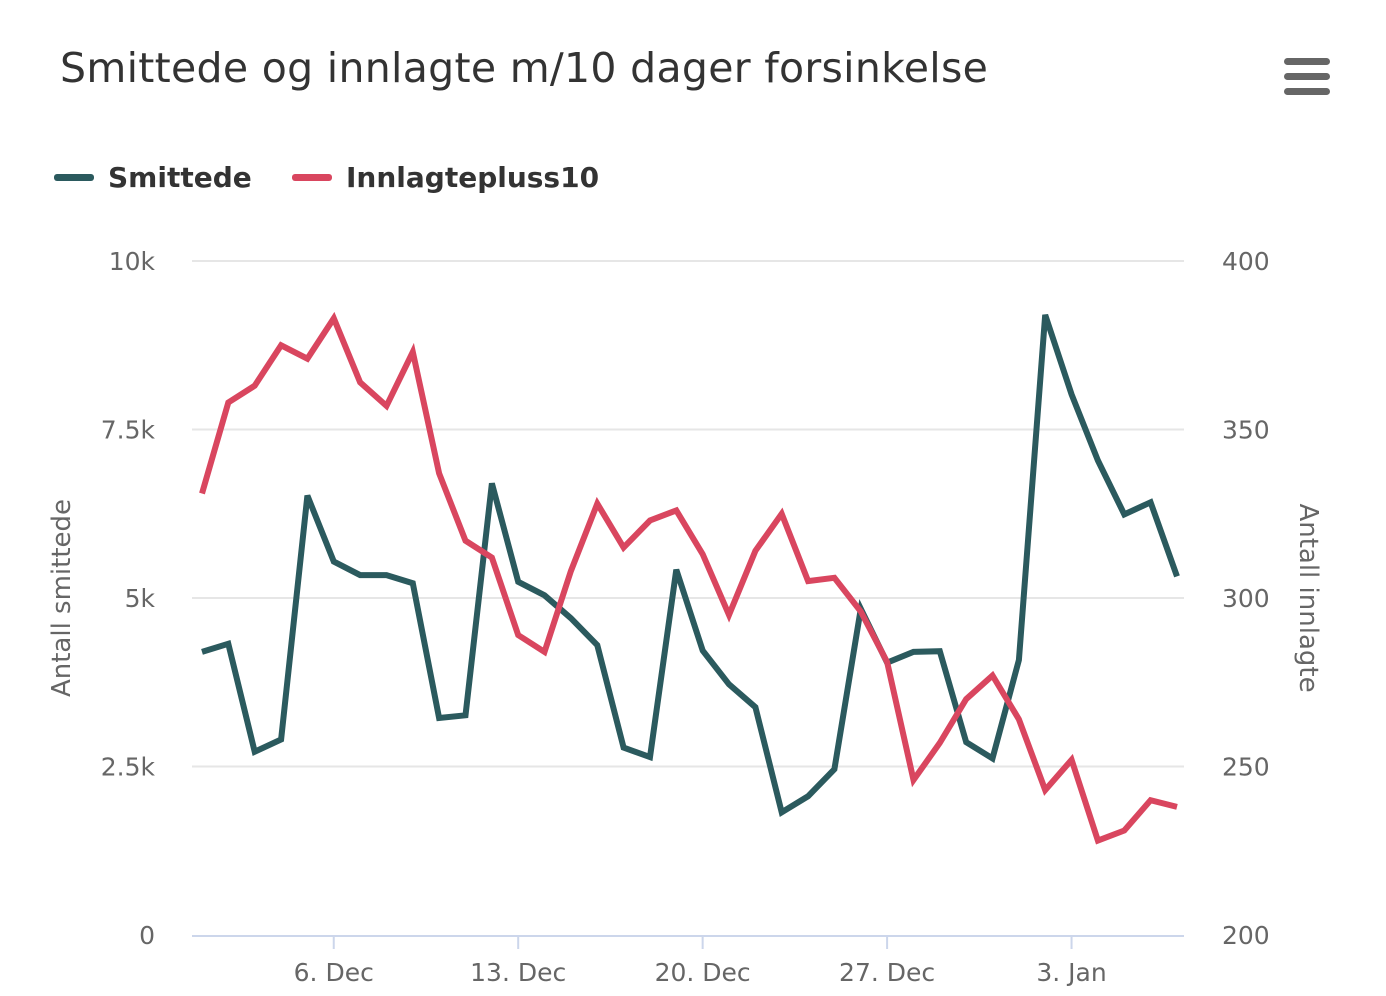  Describe the element at coordinates (1246, 430) in the screenshot. I see `y-right-tick-label: 350` at that location.